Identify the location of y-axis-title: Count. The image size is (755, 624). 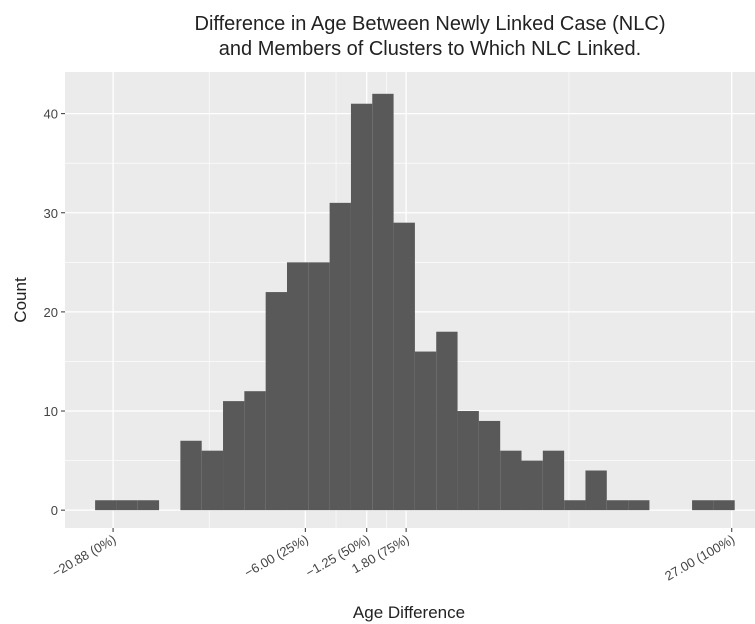
(20, 300).